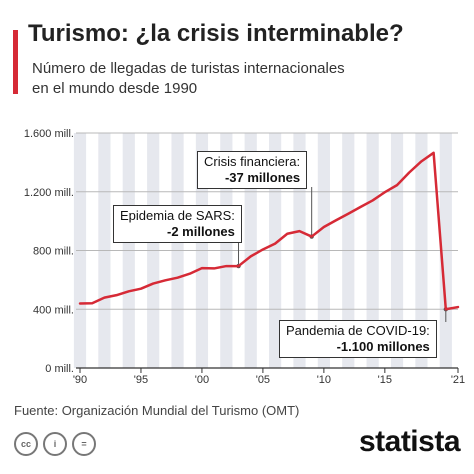  What do you see at coordinates (202, 380) in the screenshot?
I see `x-tick-label: '00` at bounding box center [202, 380].